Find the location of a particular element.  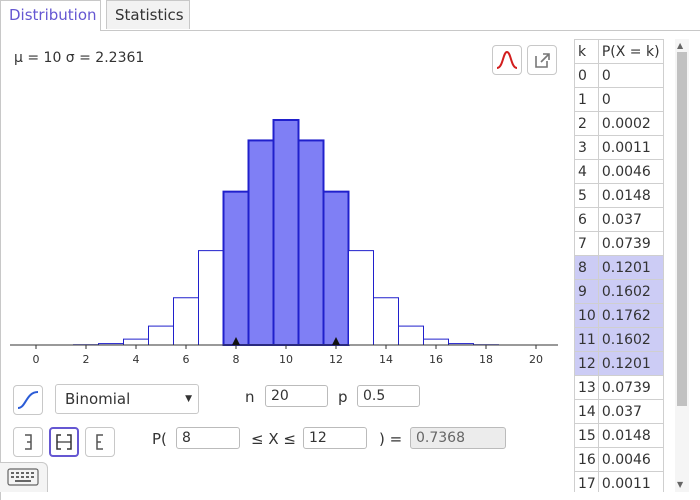

x-tick-label: 2 is located at coordinates (86, 359).